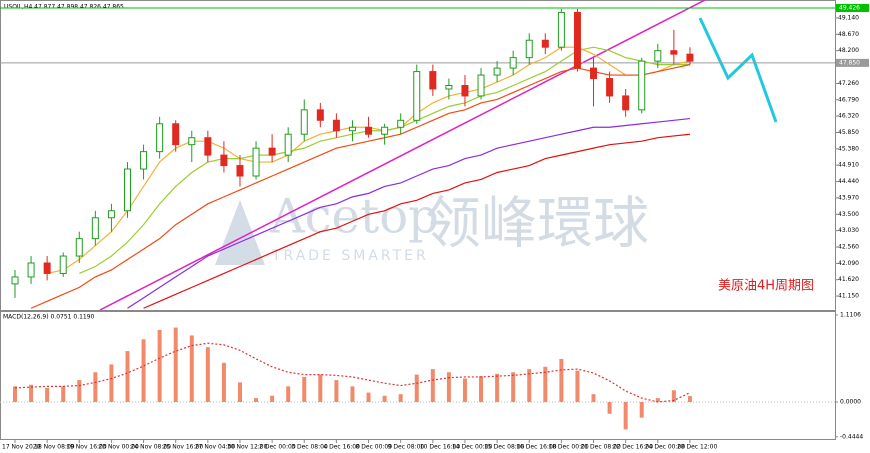 This screenshot has width=870, height=453. Describe the element at coordinates (118, 447) in the screenshot. I see `x-tick-label: 23 Nov 00:00` at that location.